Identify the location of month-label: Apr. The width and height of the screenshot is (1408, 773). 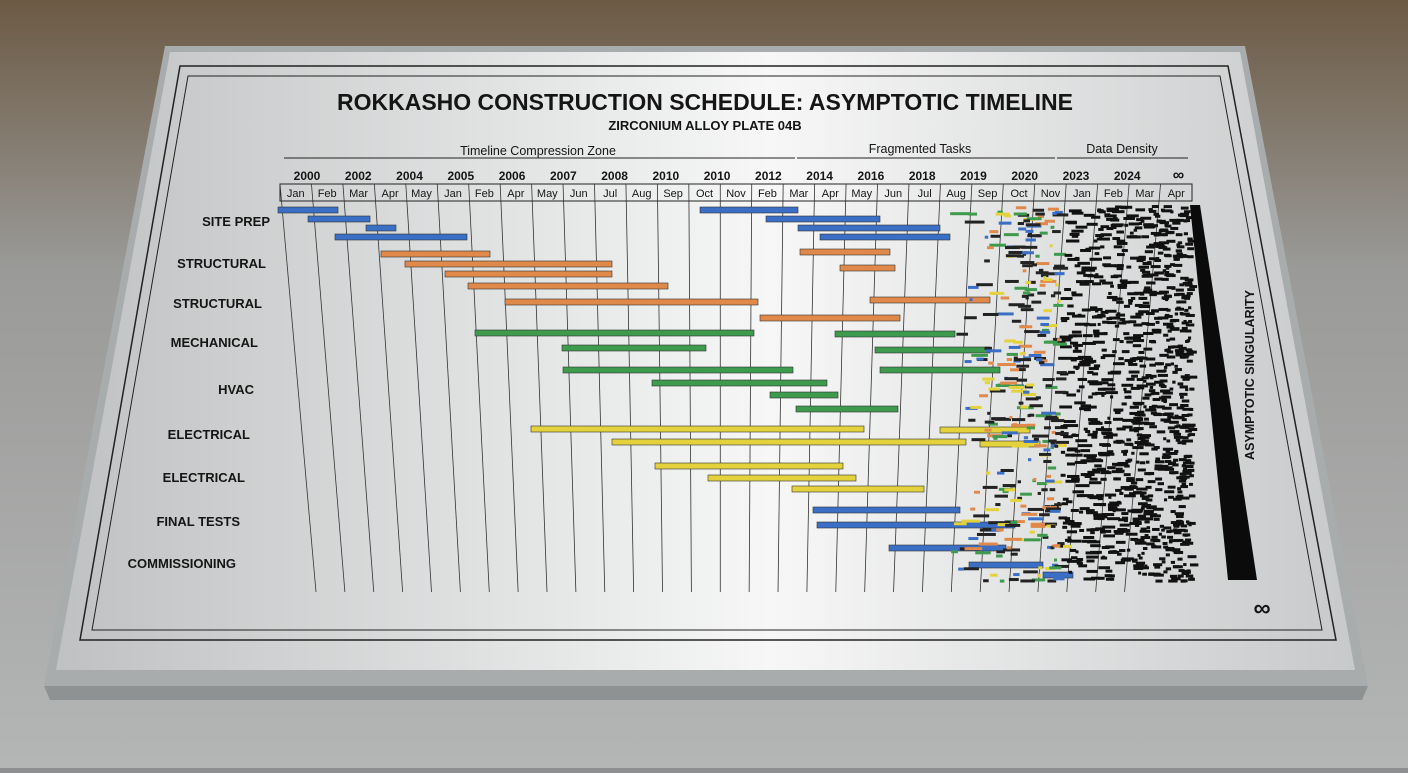
(830, 194).